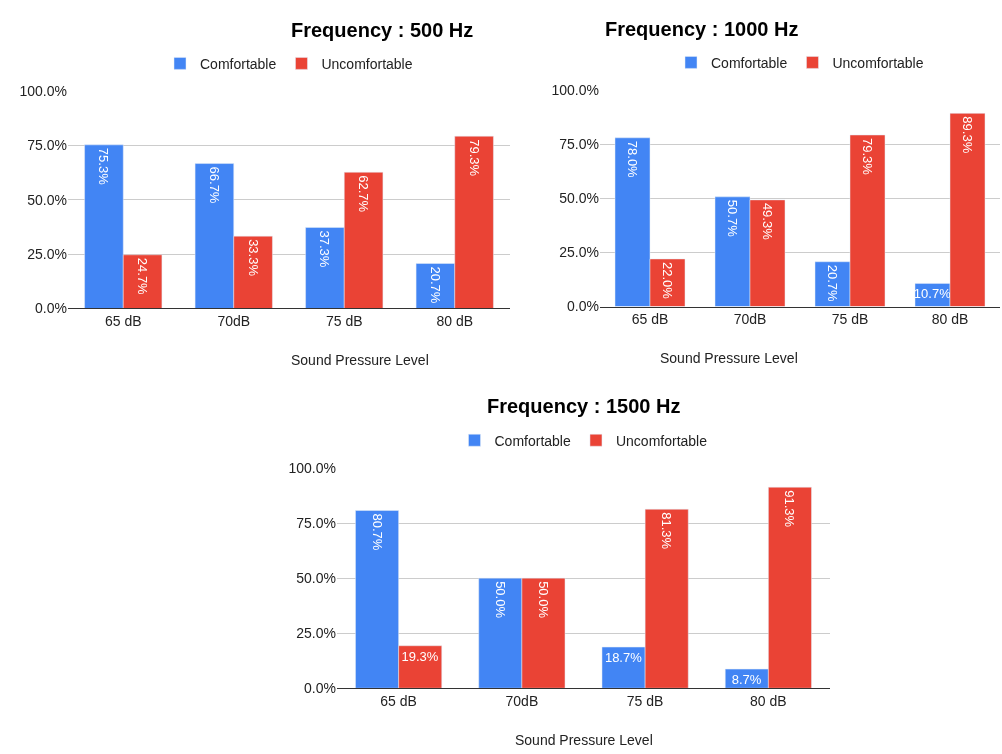  I want to click on chart-title: Frequency : 1500 Hz, so click(584, 406).